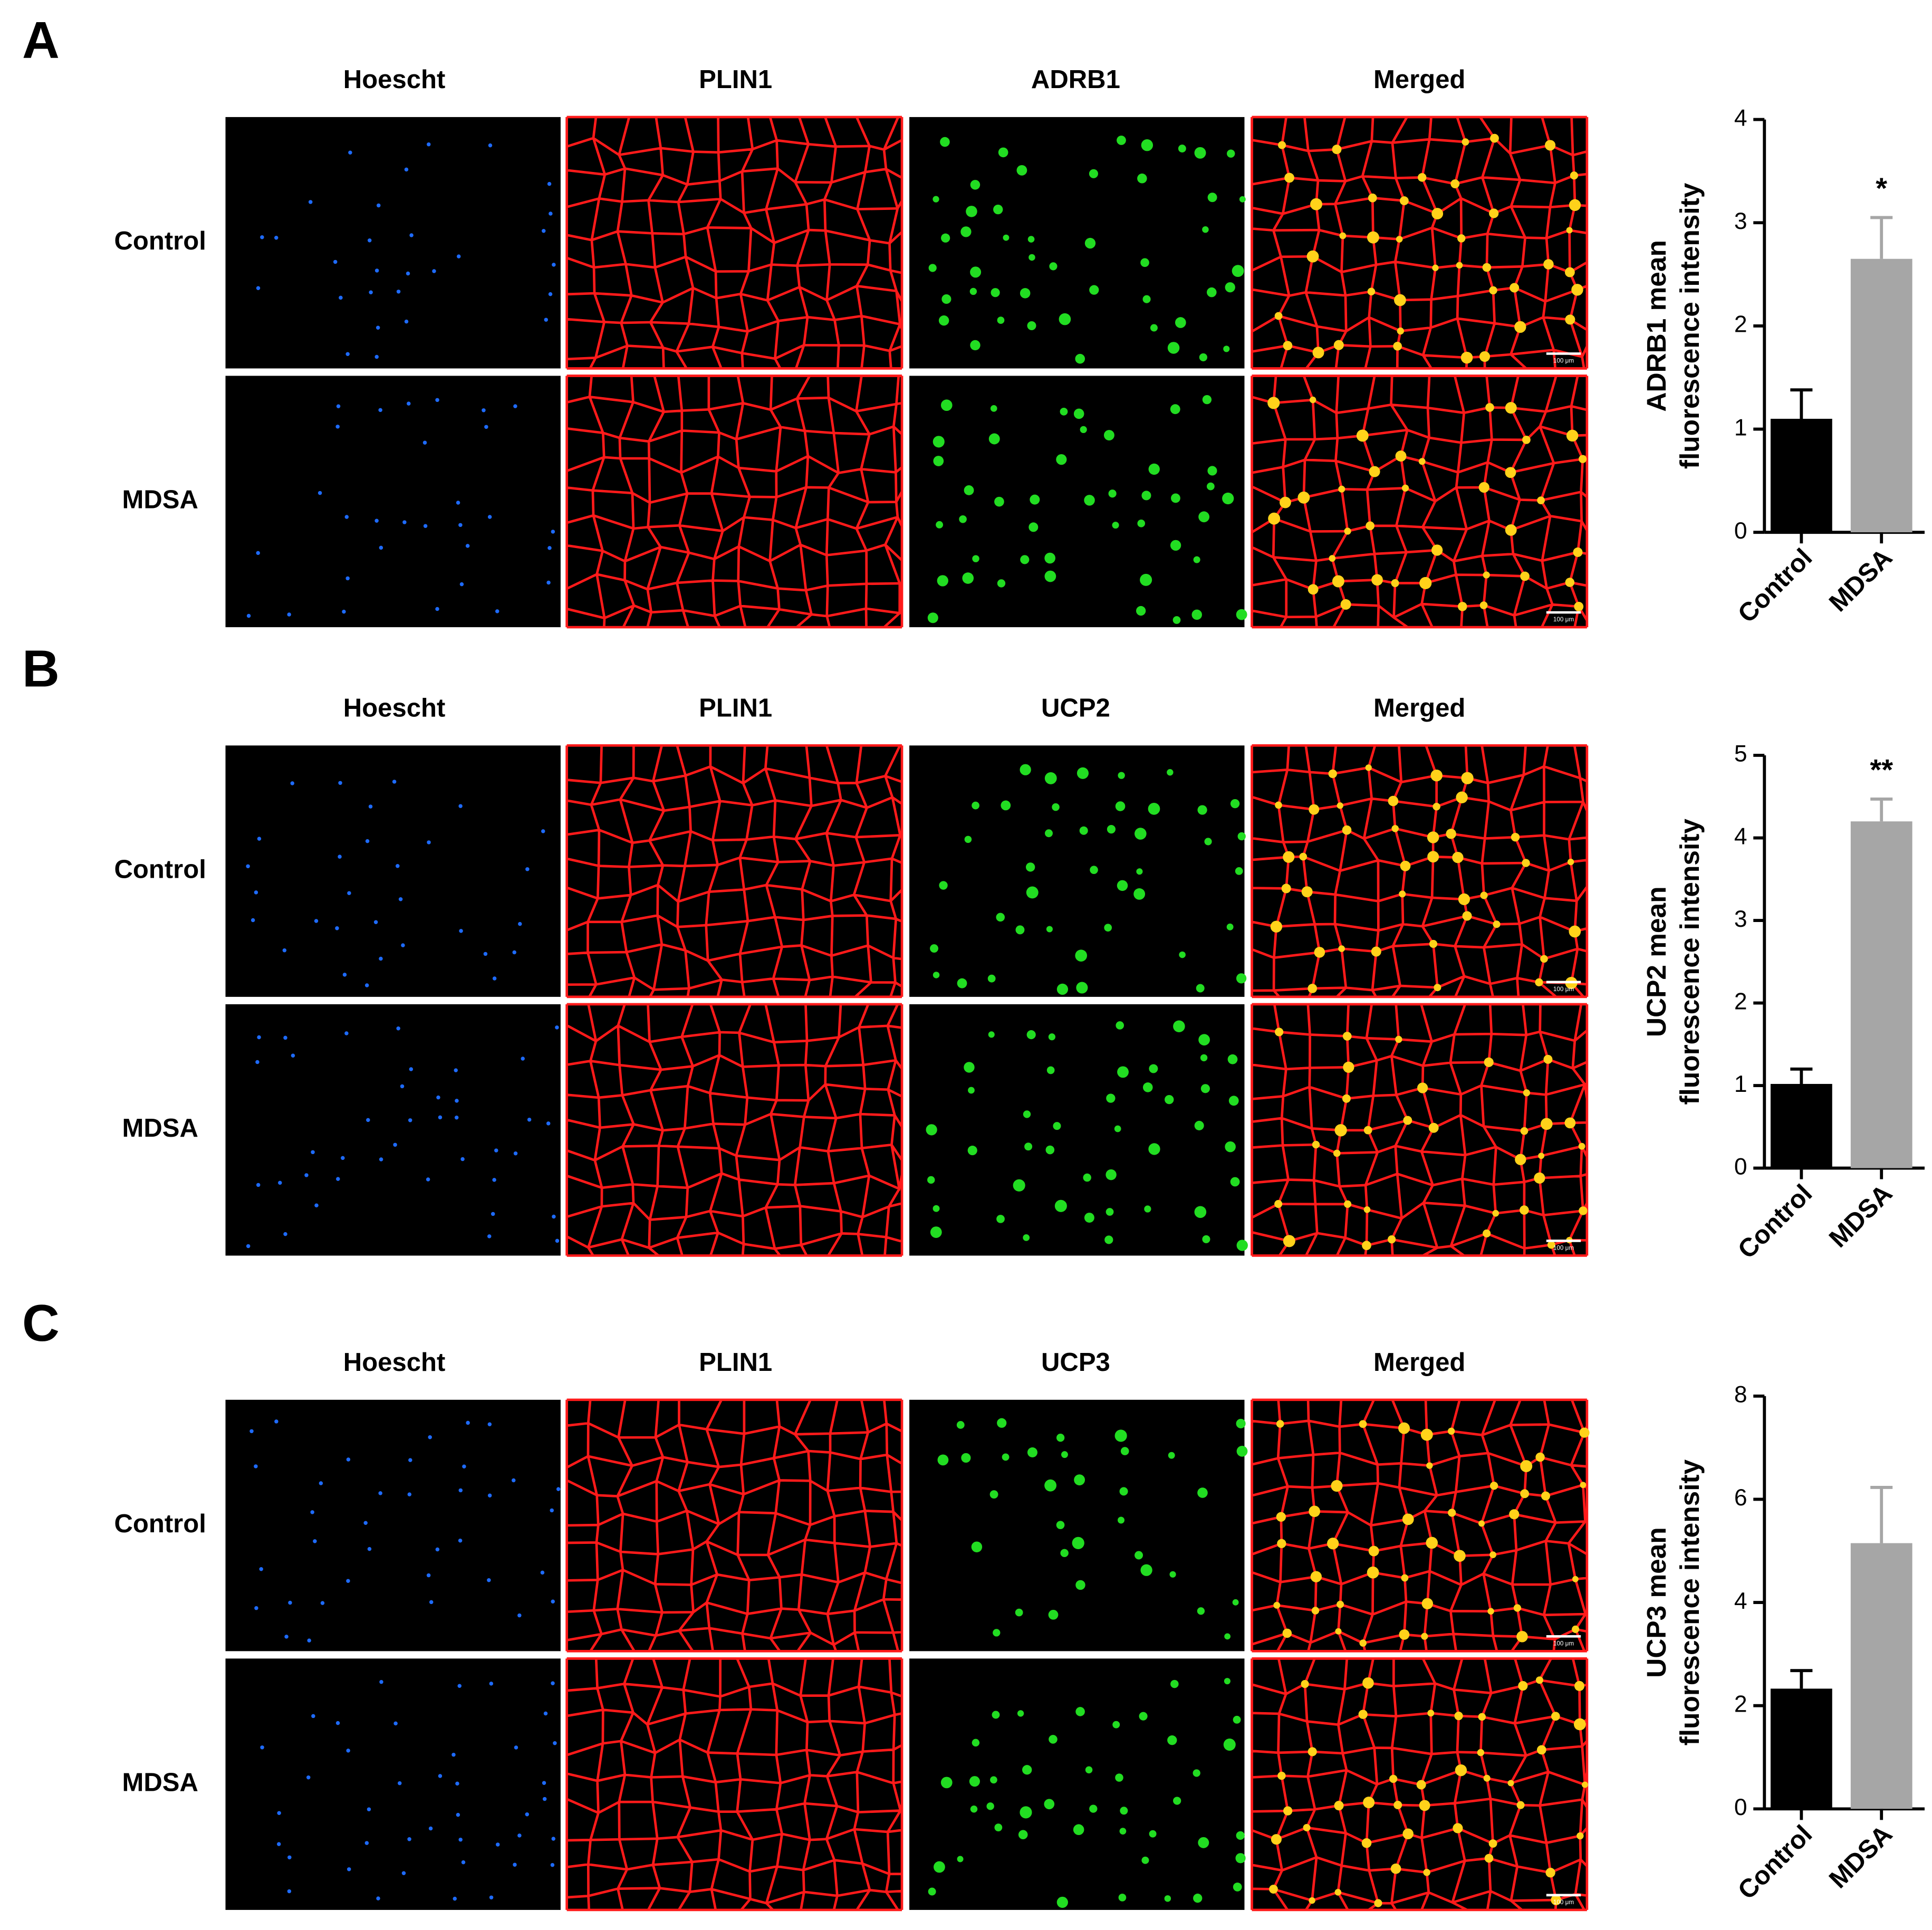 Image resolution: width=1932 pixels, height=1930 pixels. I want to click on panel-label: A, so click(41, 40).